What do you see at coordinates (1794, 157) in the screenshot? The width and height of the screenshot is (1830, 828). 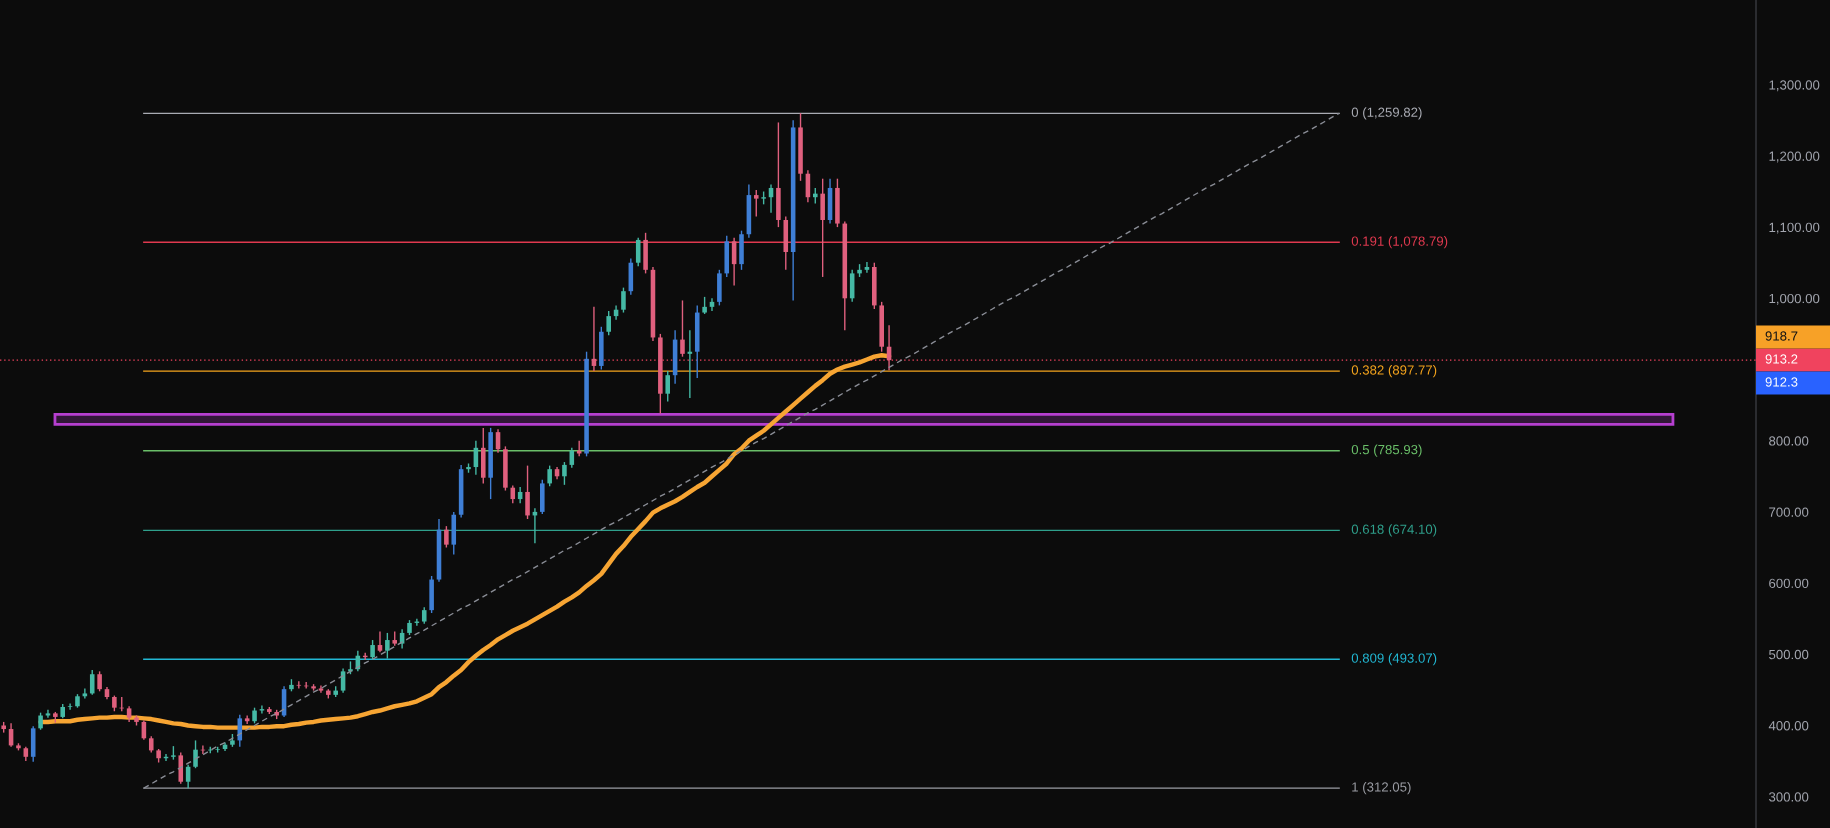 I see `y-tick-label: 1,200.00` at bounding box center [1794, 157].